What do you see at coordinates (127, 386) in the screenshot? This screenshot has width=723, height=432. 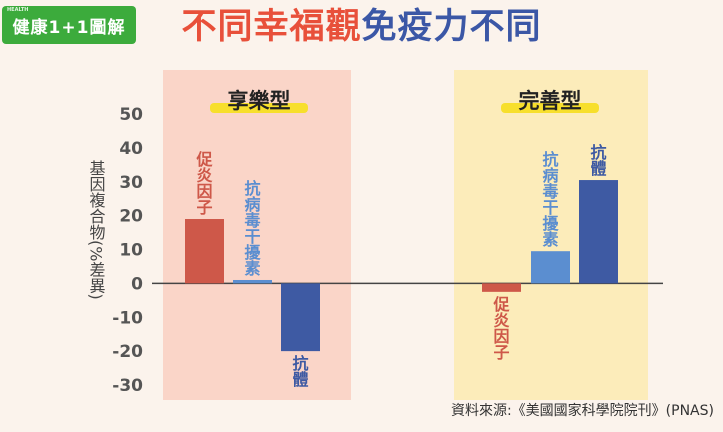 I see `y-tick-label: -30` at bounding box center [127, 386].